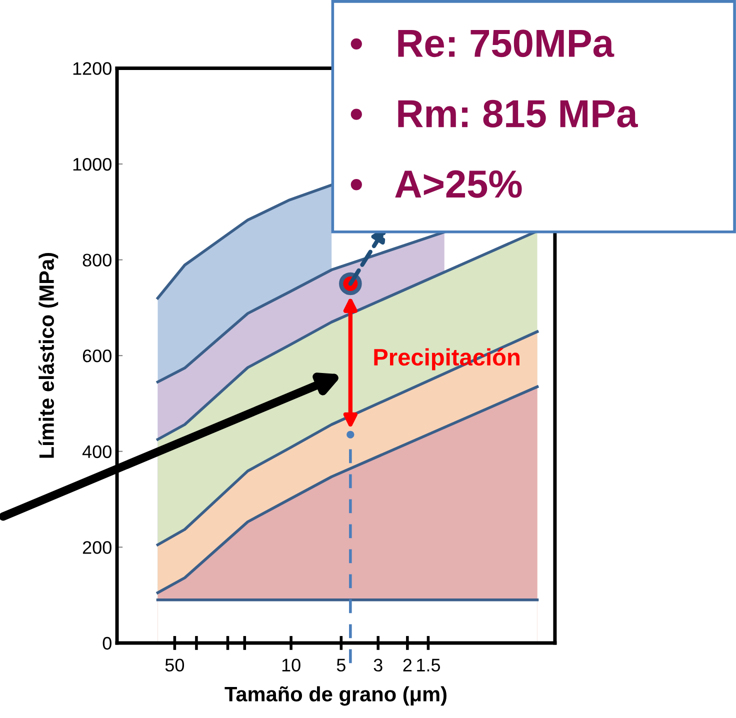 This screenshot has width=736, height=718. I want to click on y-tick-label: 800, so click(97, 260).